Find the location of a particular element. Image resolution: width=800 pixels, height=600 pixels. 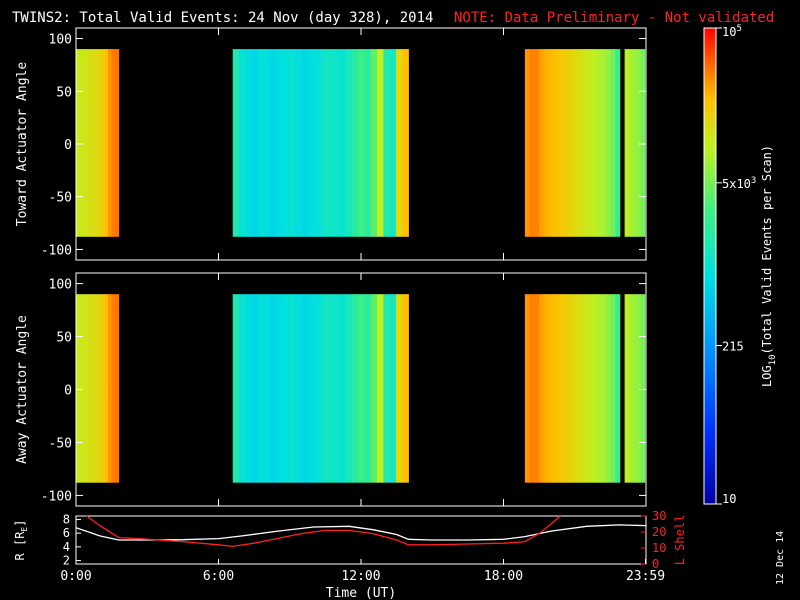

lshell-ytick-label: 0 is located at coordinates (655, 564).